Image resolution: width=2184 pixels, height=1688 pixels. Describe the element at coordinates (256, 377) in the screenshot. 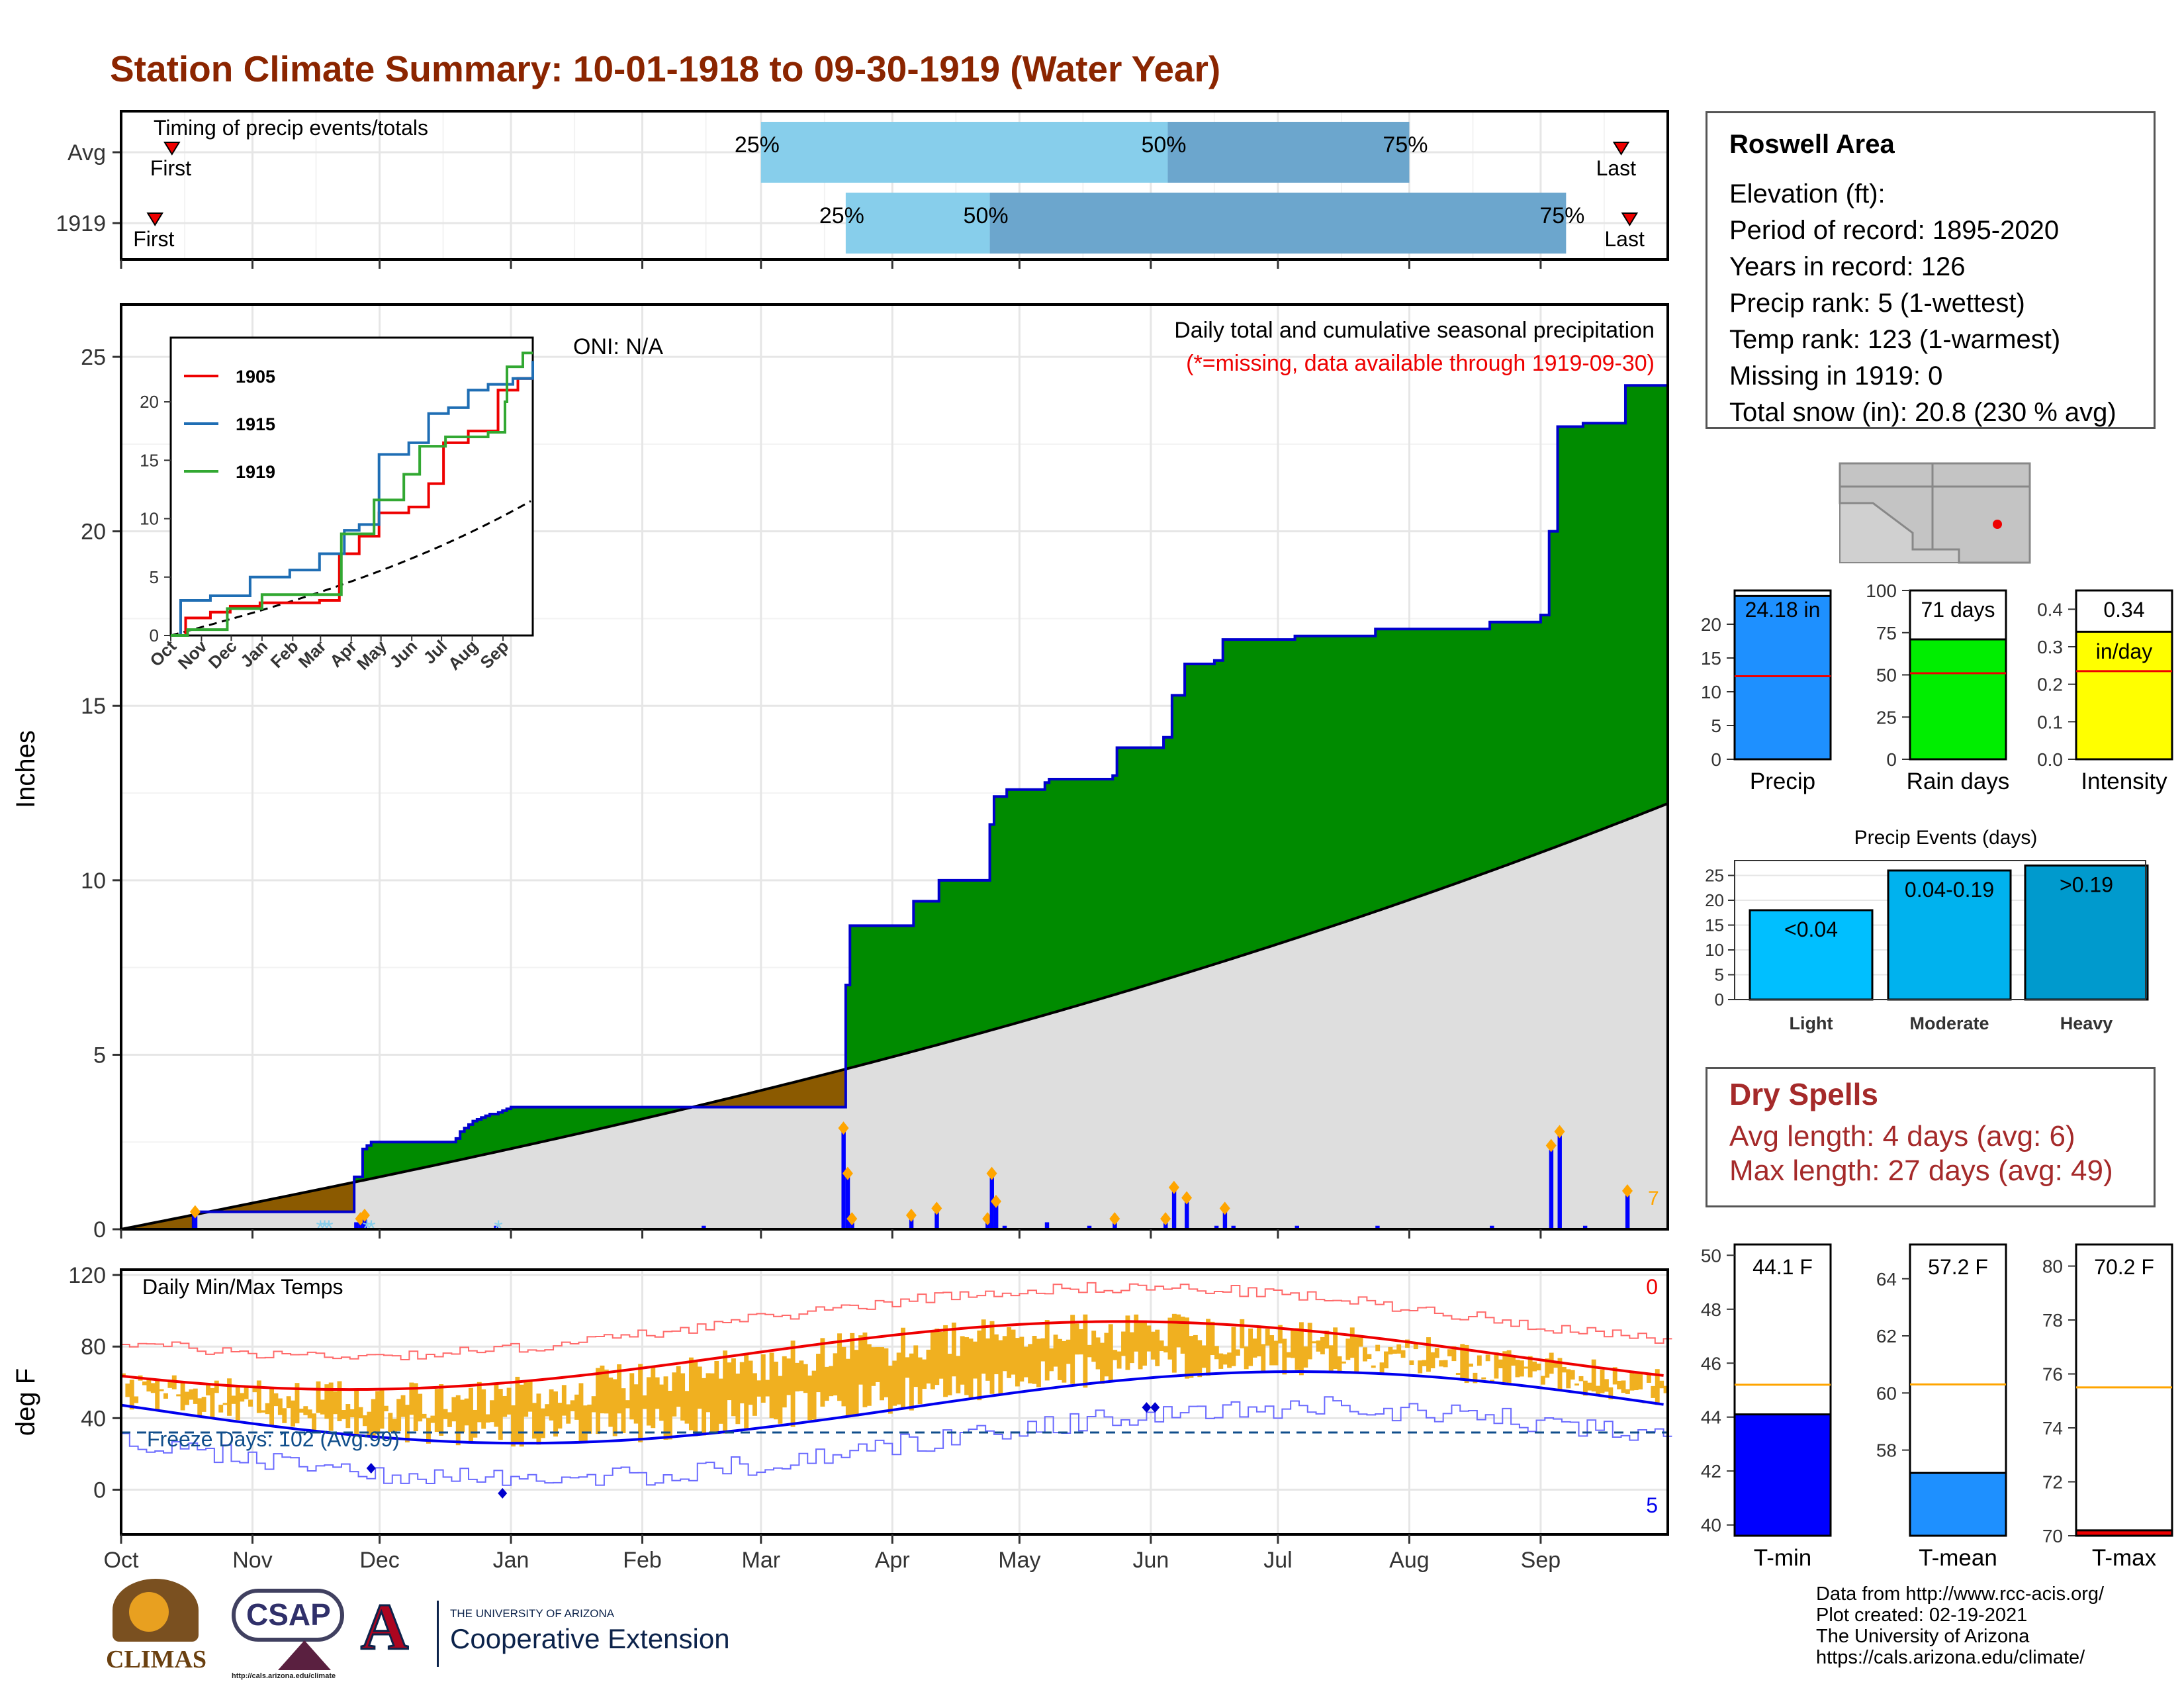

I see `inset-legend-label: 1905` at that location.